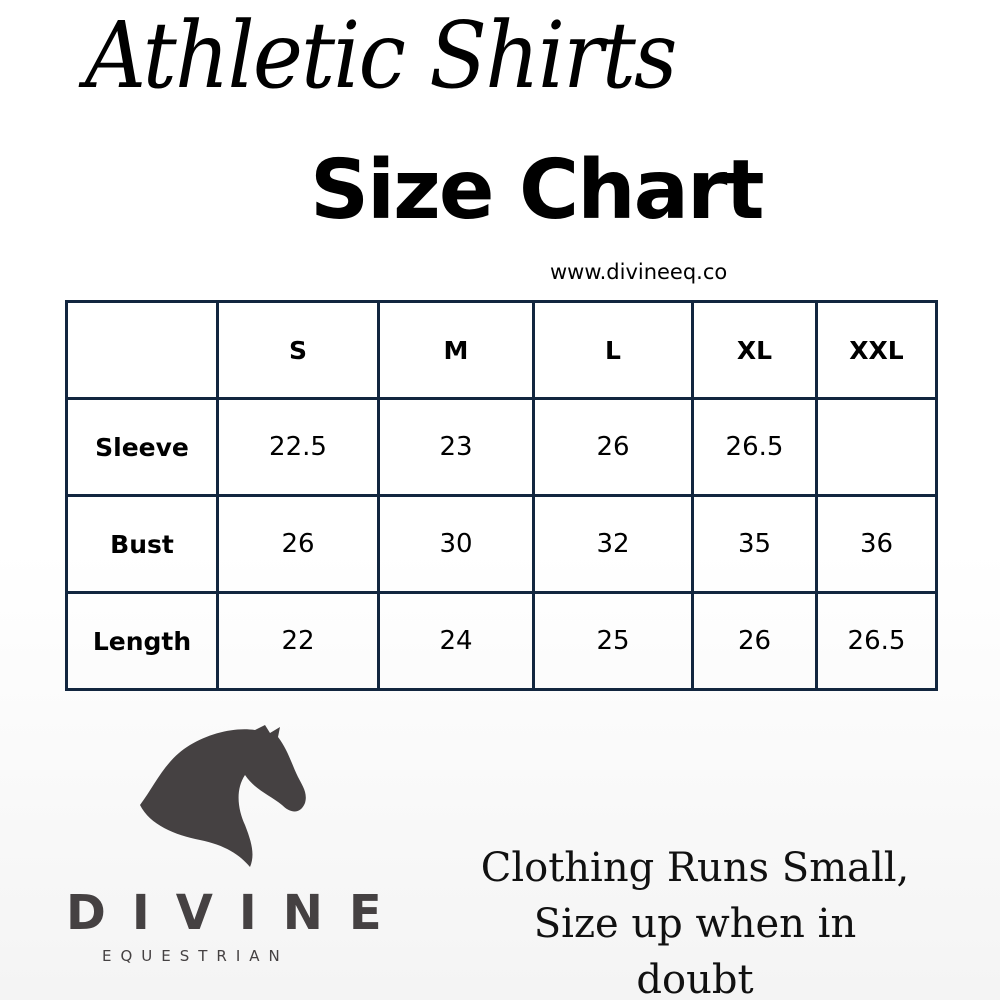 This screenshot has height=1008, width=1000. What do you see at coordinates (142, 544) in the screenshot?
I see `row-label: Bust` at bounding box center [142, 544].